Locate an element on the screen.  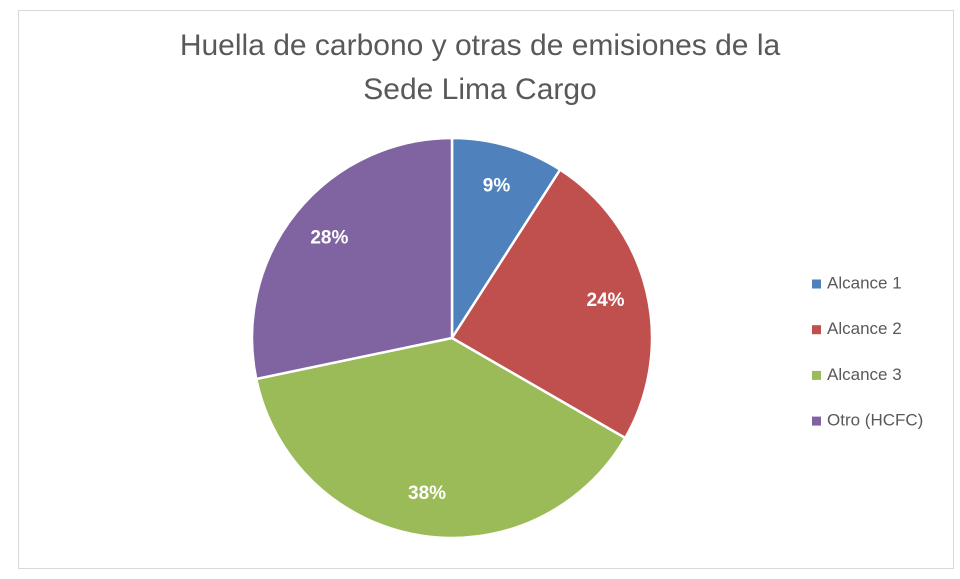
data-label: 9% is located at coordinates (497, 185).